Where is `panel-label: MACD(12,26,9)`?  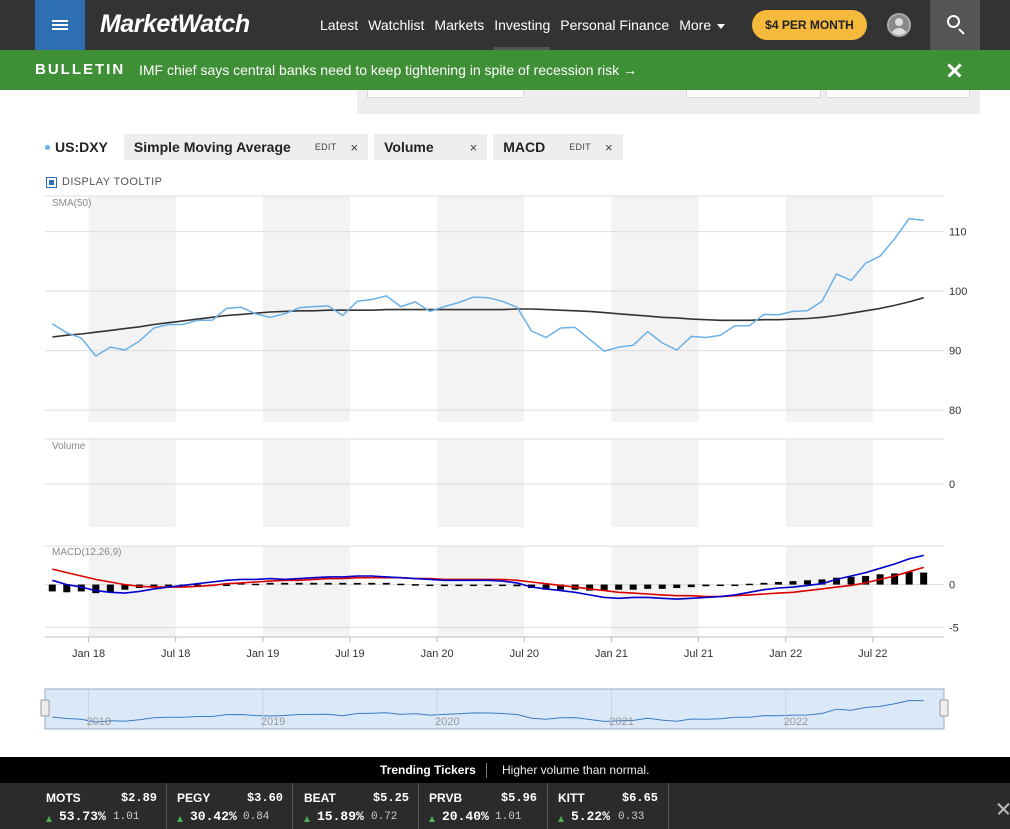 panel-label: MACD(12,26,9) is located at coordinates (86, 552).